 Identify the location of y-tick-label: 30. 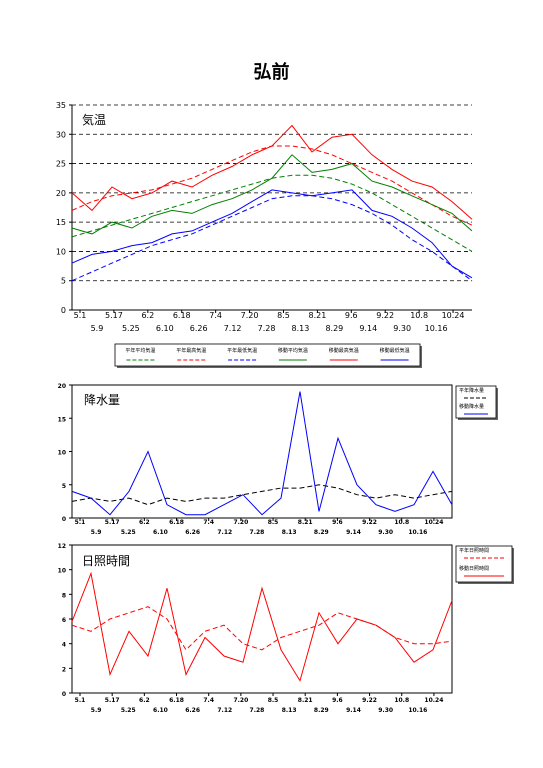
(61, 134).